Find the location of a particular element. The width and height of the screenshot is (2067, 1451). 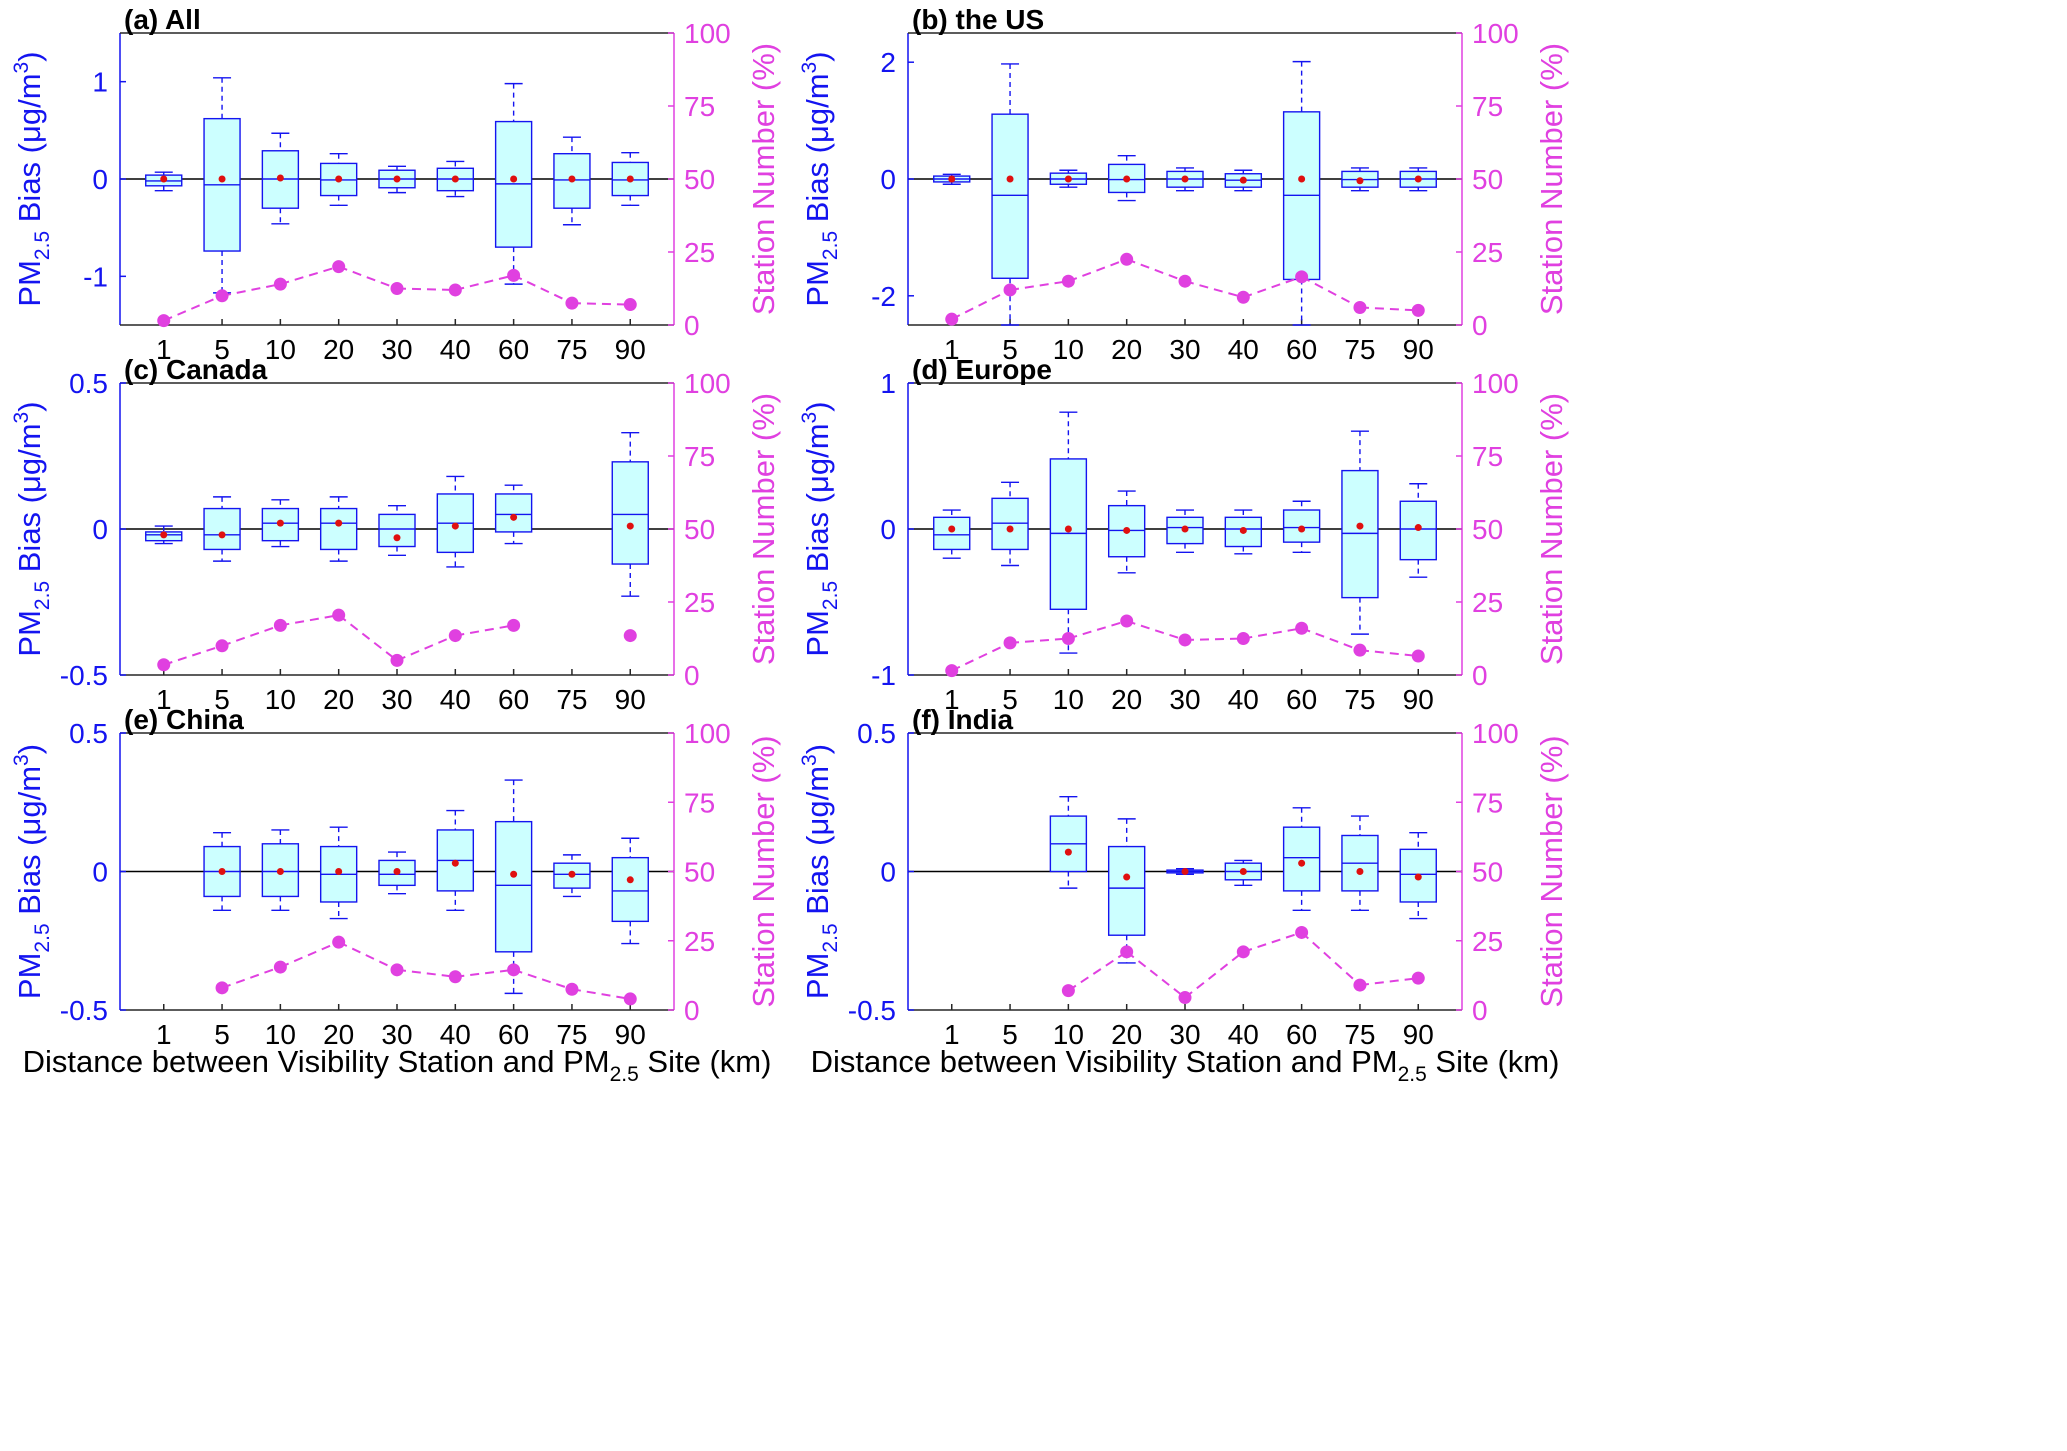

label-part: Site (km) is located at coordinates (1493, 1061).